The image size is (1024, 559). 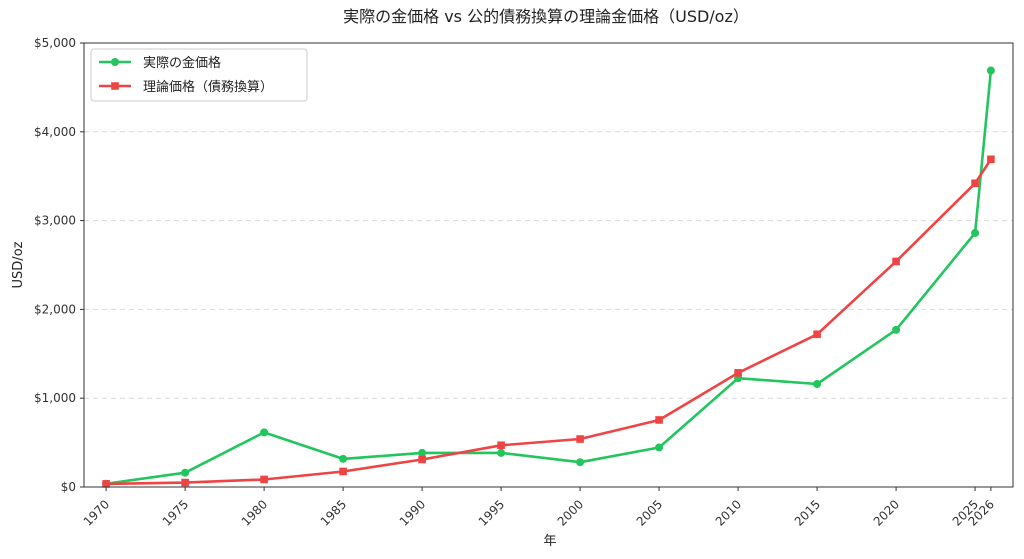 What do you see at coordinates (68, 487) in the screenshot?
I see `y-tick-label: $0` at bounding box center [68, 487].